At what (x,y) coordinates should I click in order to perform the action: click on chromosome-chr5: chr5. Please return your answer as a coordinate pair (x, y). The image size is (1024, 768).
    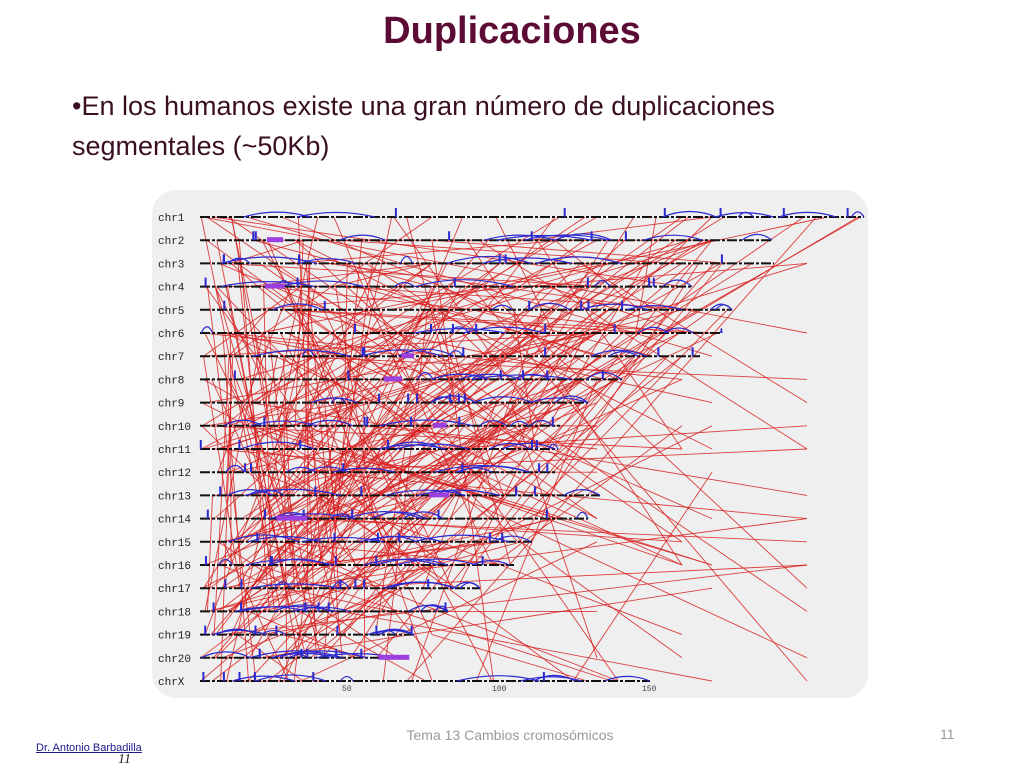
    Looking at the image, I should click on (445, 309).